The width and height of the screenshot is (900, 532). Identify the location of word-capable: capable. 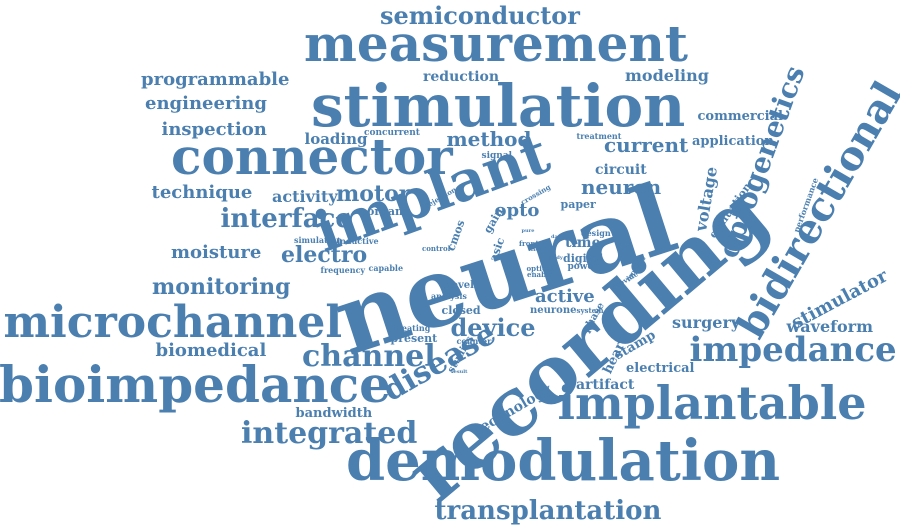
(386, 268).